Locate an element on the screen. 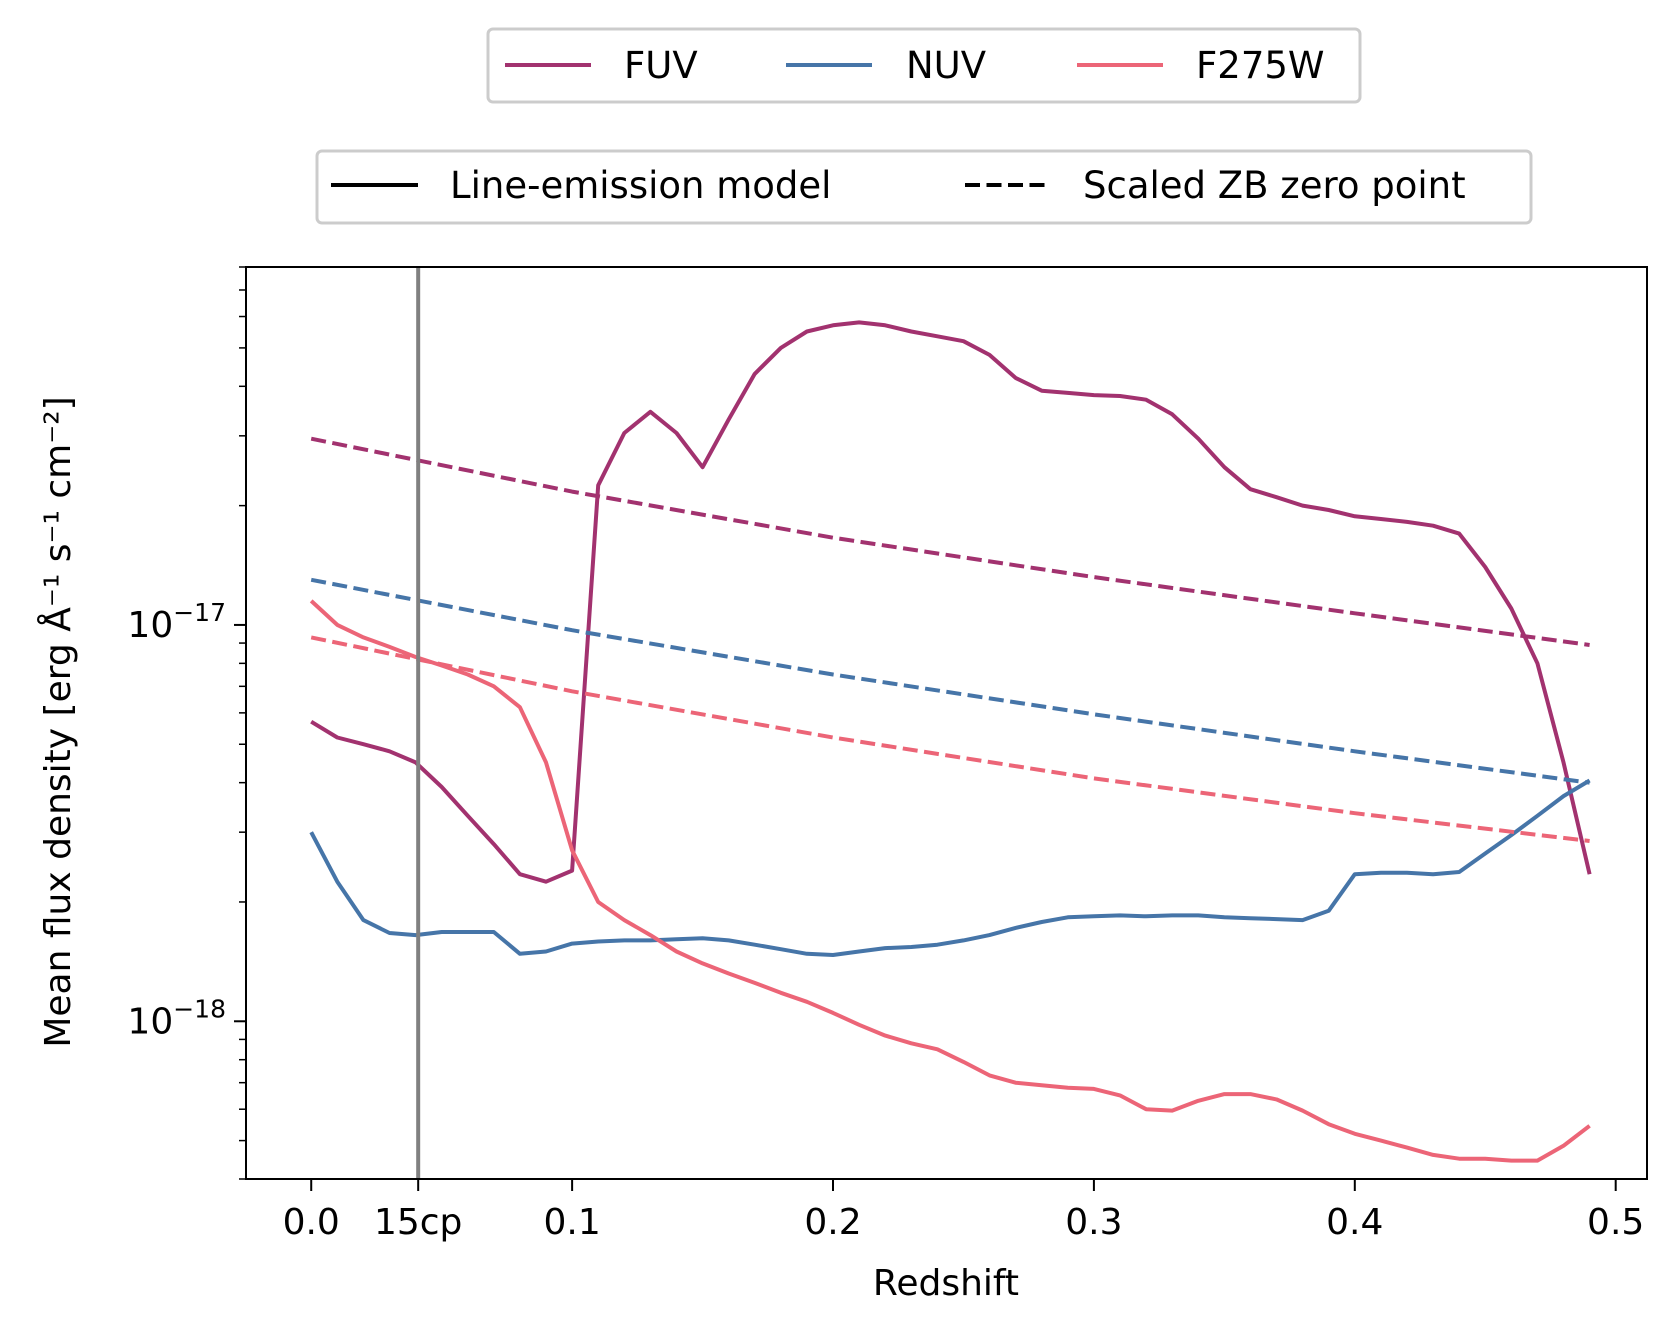 This screenshot has width=1670, height=1329. legend-label-line-emission: Line-emission model is located at coordinates (640, 185).